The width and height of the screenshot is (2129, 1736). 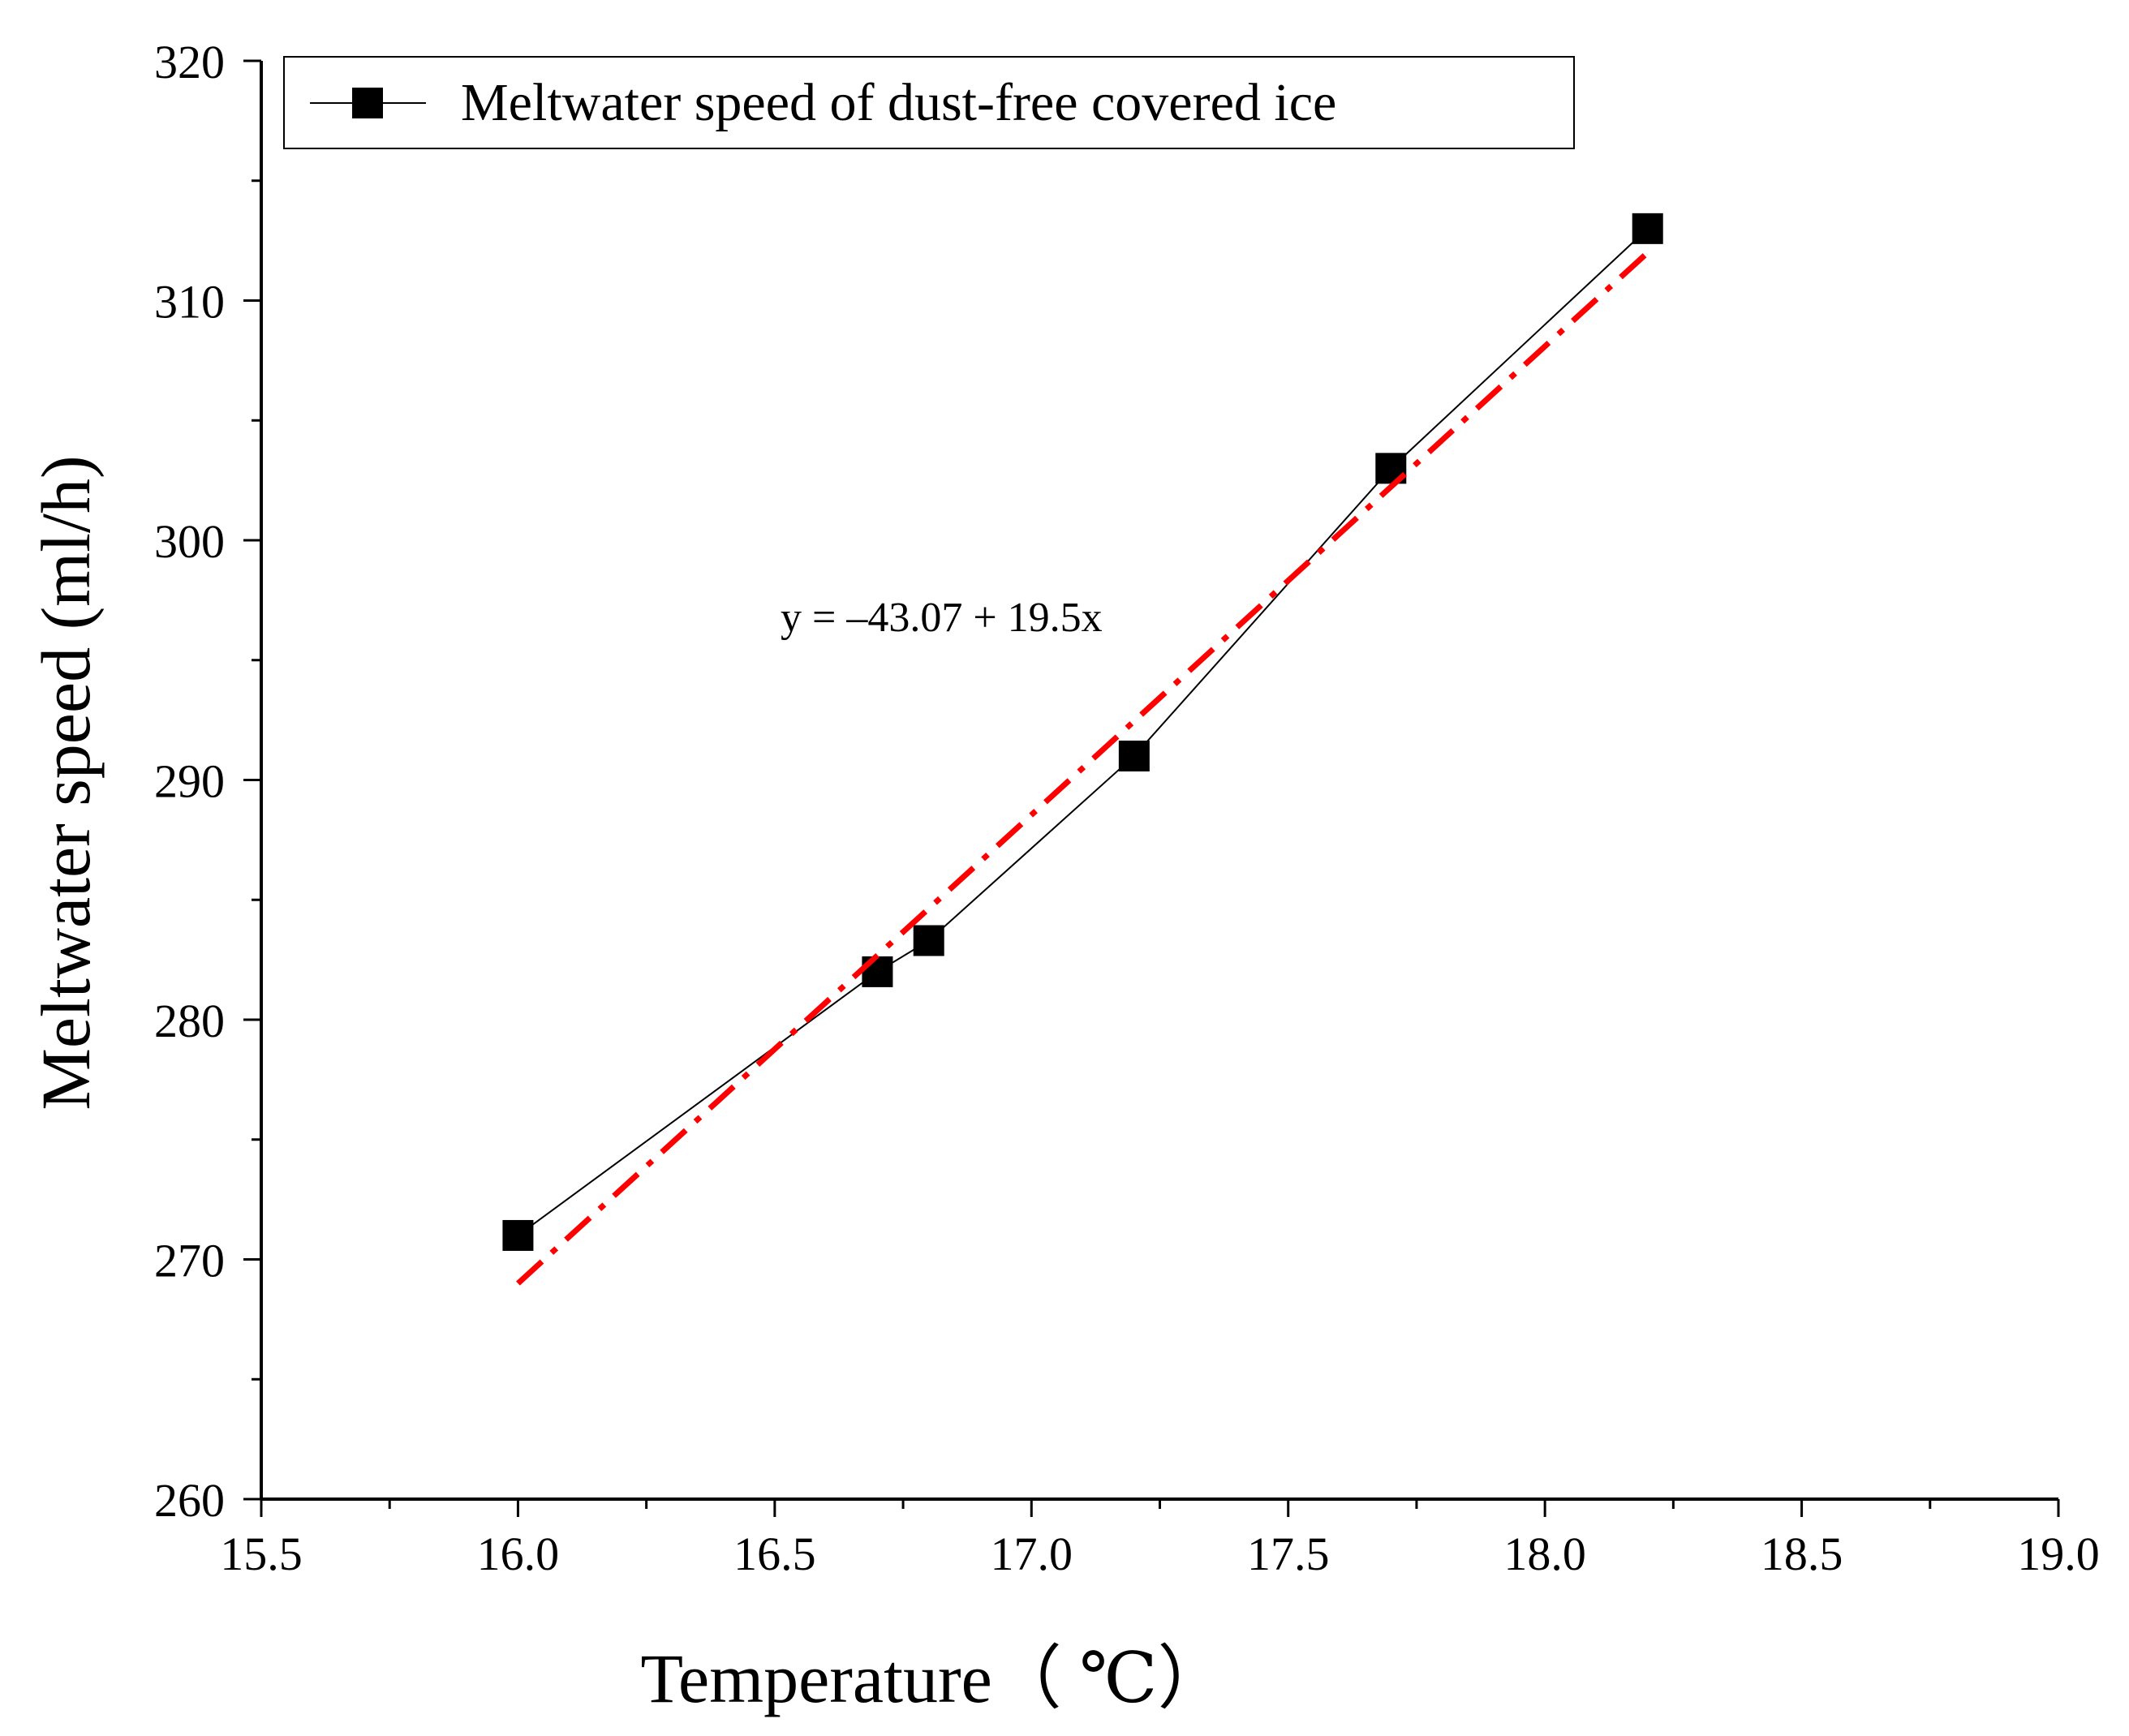 What do you see at coordinates (189, 541) in the screenshot?
I see `y-tick-label: 300` at bounding box center [189, 541].